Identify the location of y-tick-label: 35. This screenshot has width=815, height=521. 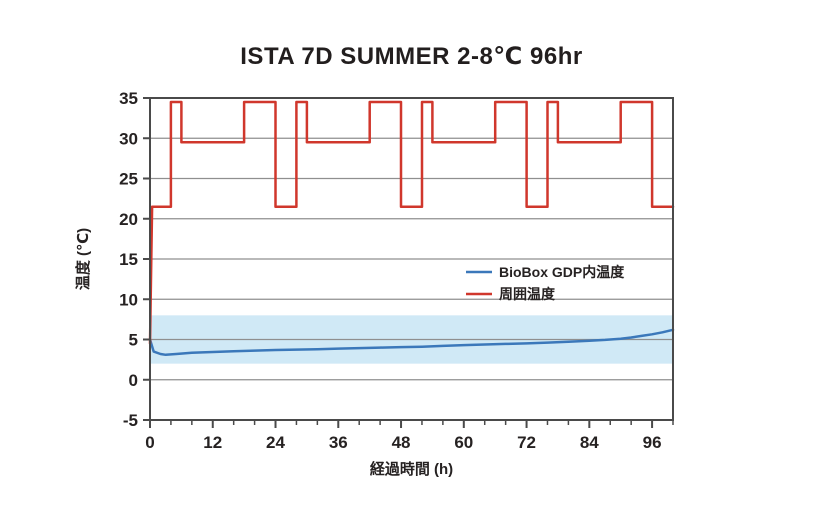
(128, 98).